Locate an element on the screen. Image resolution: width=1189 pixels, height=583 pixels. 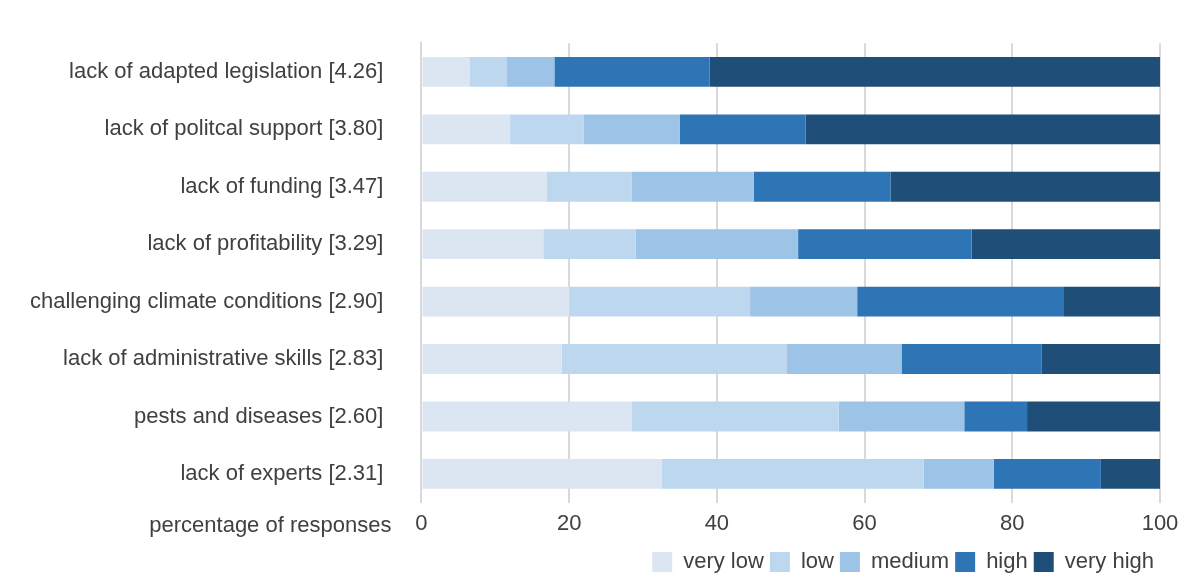
y-tick-label: lack of adapted legislation [4.26] is located at coordinates (226, 70).